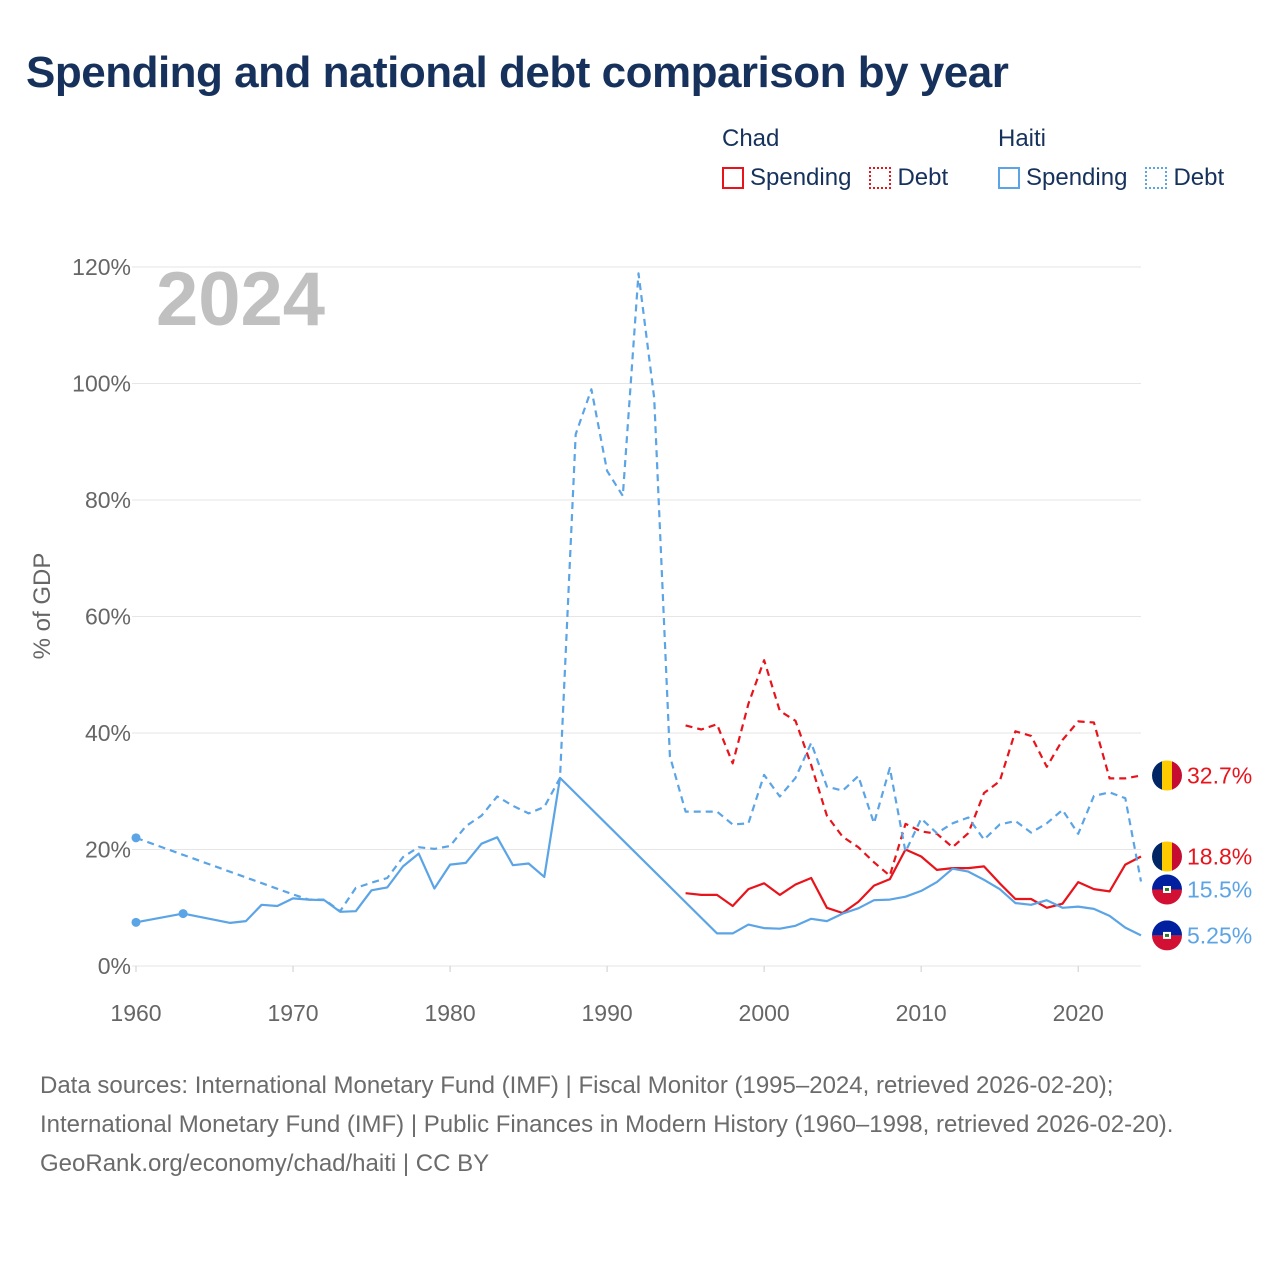  I want to click on series-line-chad-debt, so click(913, 768).